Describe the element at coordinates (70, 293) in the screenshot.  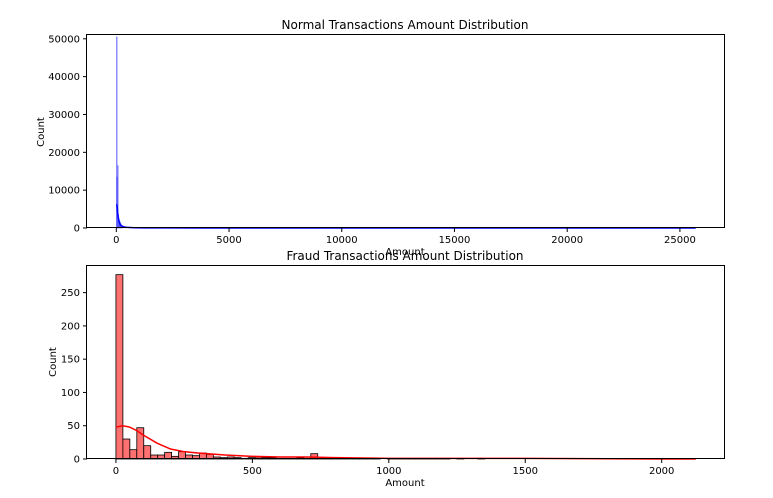
I see `y-tick-label: 250` at that location.